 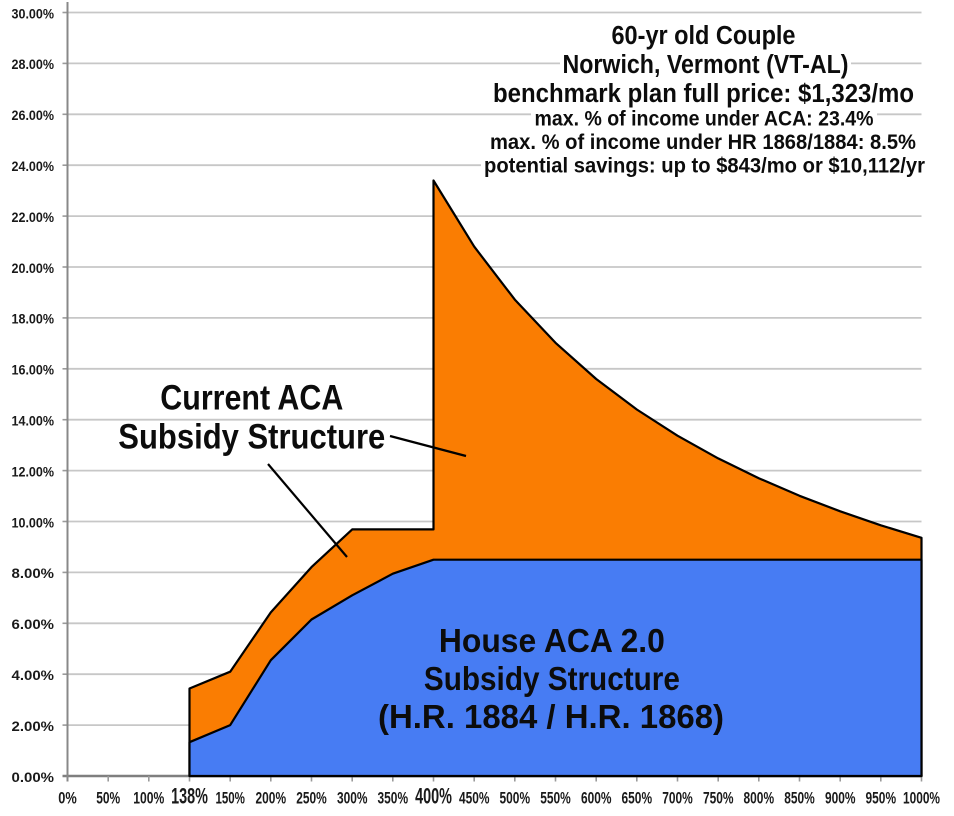 What do you see at coordinates (555, 799) in the screenshot?
I see `svg-text: 550%` at bounding box center [555, 799].